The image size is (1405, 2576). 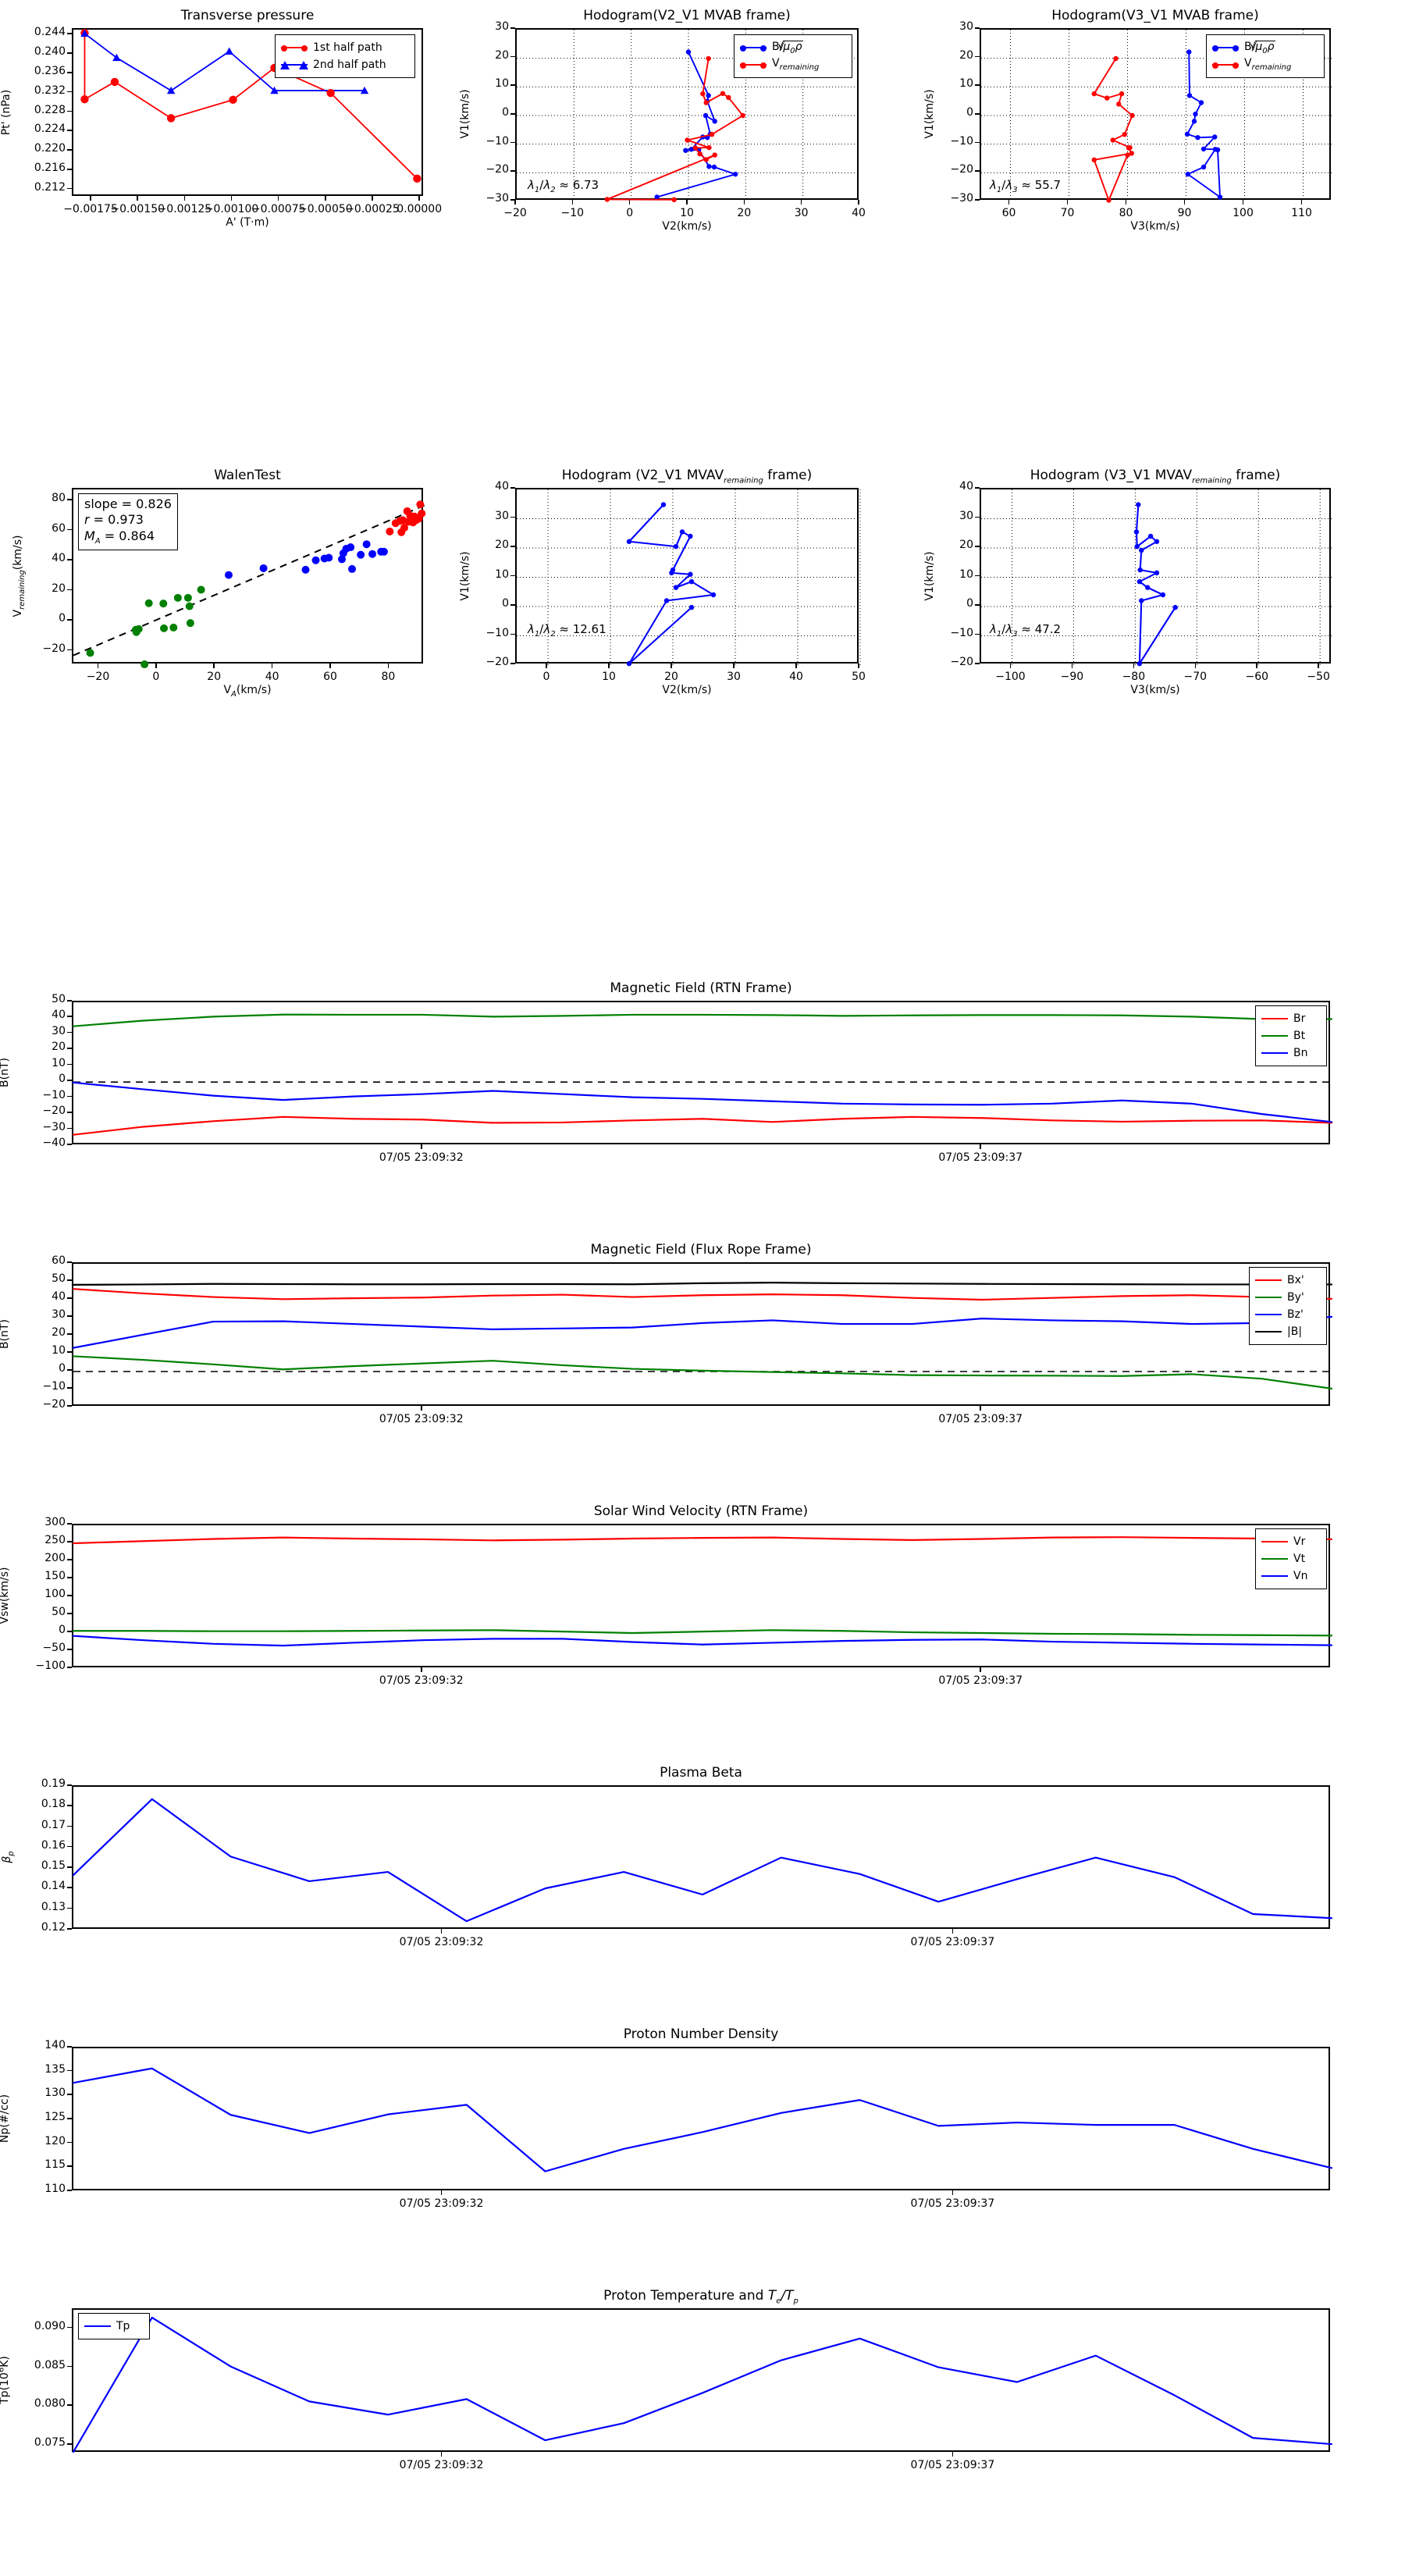 I want to click on legend-label: 1st half path, so click(x=347, y=47).